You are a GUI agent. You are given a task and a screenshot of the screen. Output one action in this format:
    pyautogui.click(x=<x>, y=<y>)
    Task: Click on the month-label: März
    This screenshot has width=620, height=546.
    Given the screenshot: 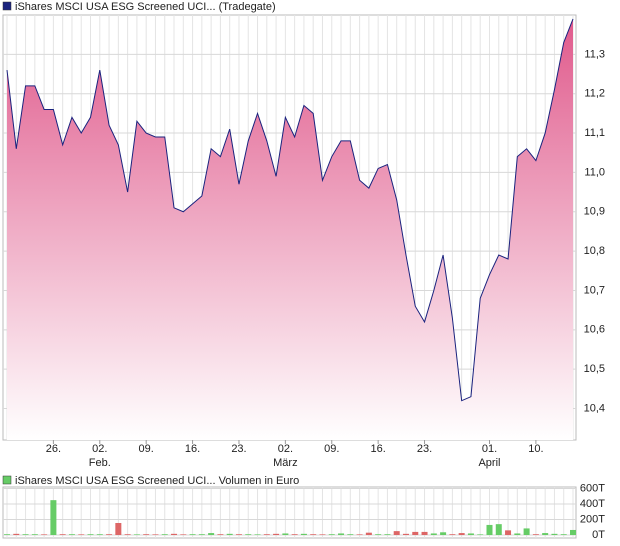 What is the action you would take?
    pyautogui.click(x=285, y=463)
    